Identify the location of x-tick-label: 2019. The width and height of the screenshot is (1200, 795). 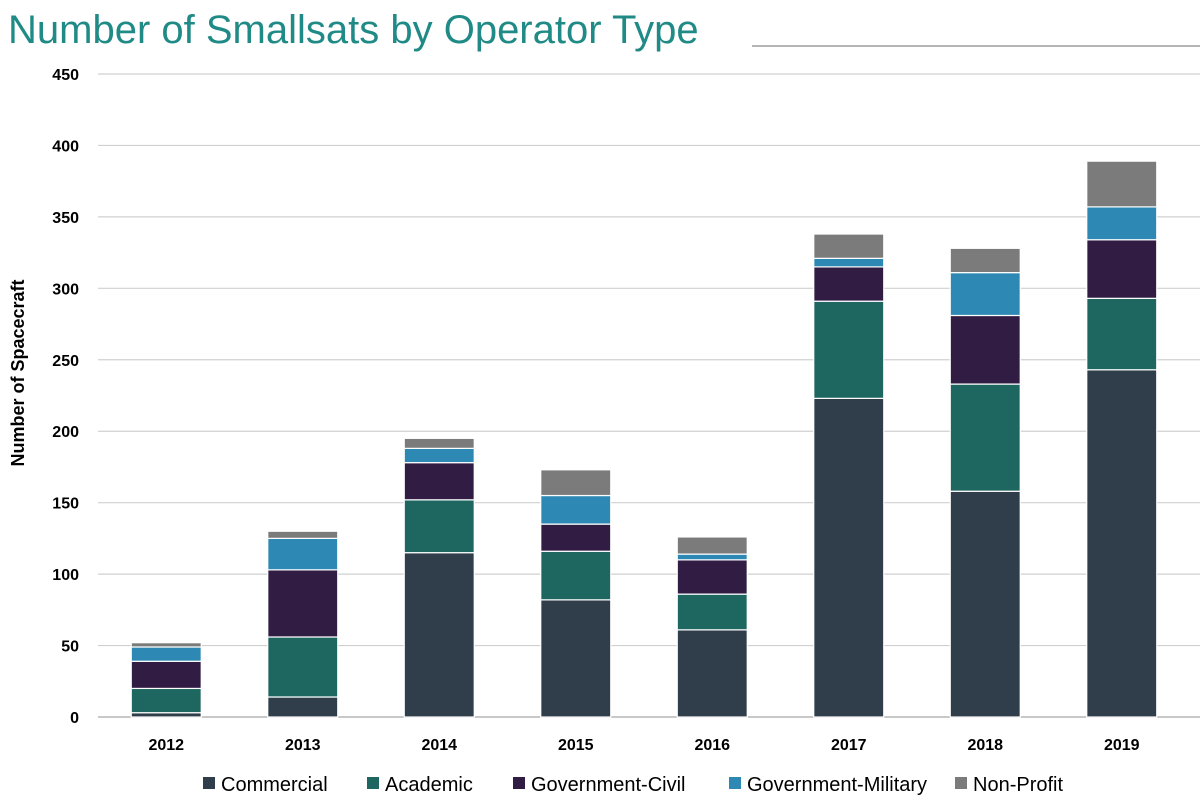
(1122, 745).